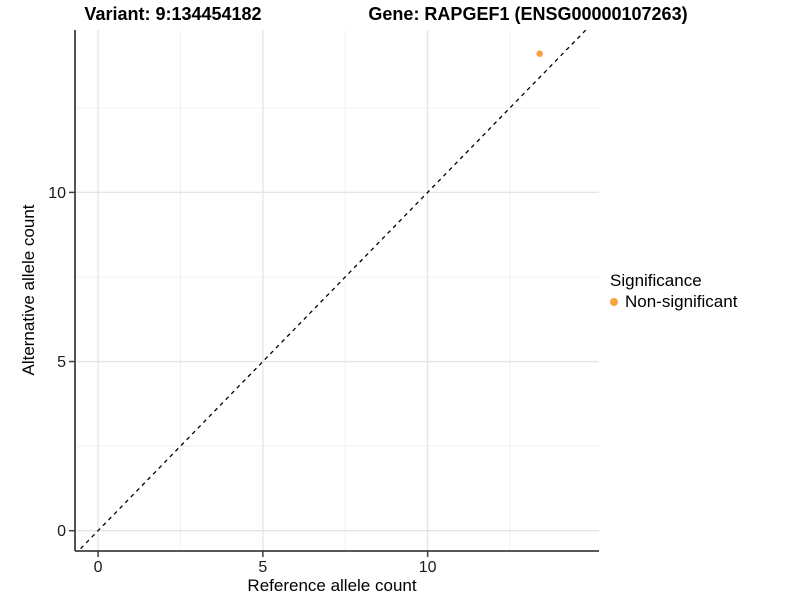 This screenshot has width=800, height=600. What do you see at coordinates (173, 14) in the screenshot?
I see `variant-title: Variant: 9:134454182` at bounding box center [173, 14].